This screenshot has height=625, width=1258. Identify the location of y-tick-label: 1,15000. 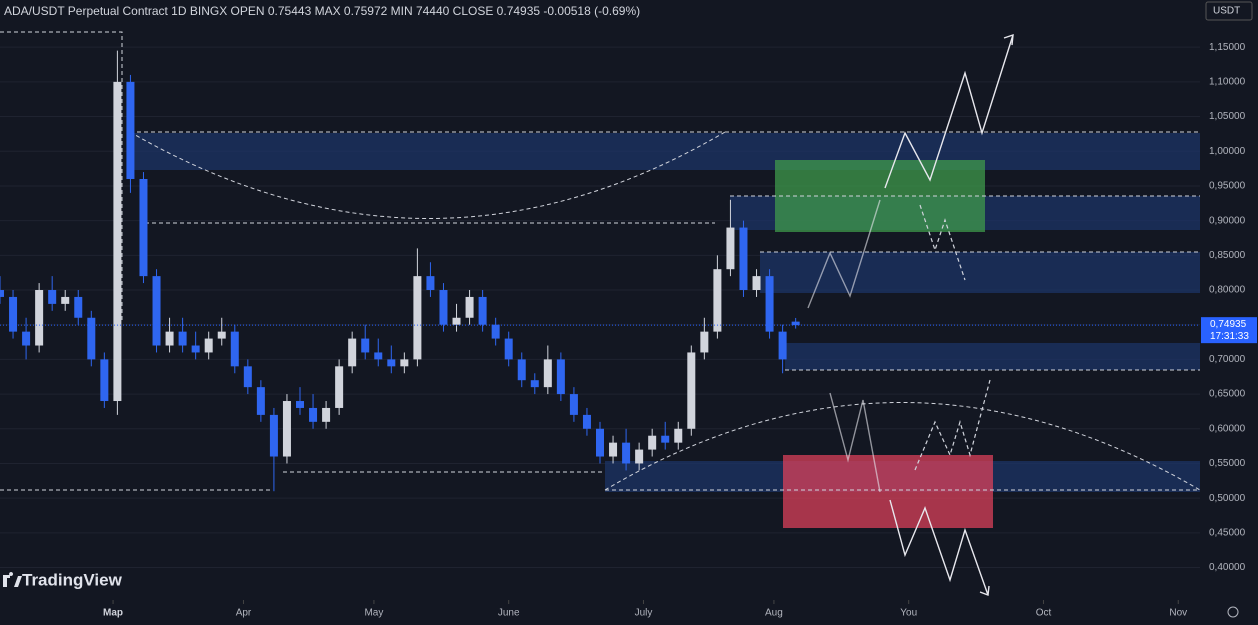
(1227, 47).